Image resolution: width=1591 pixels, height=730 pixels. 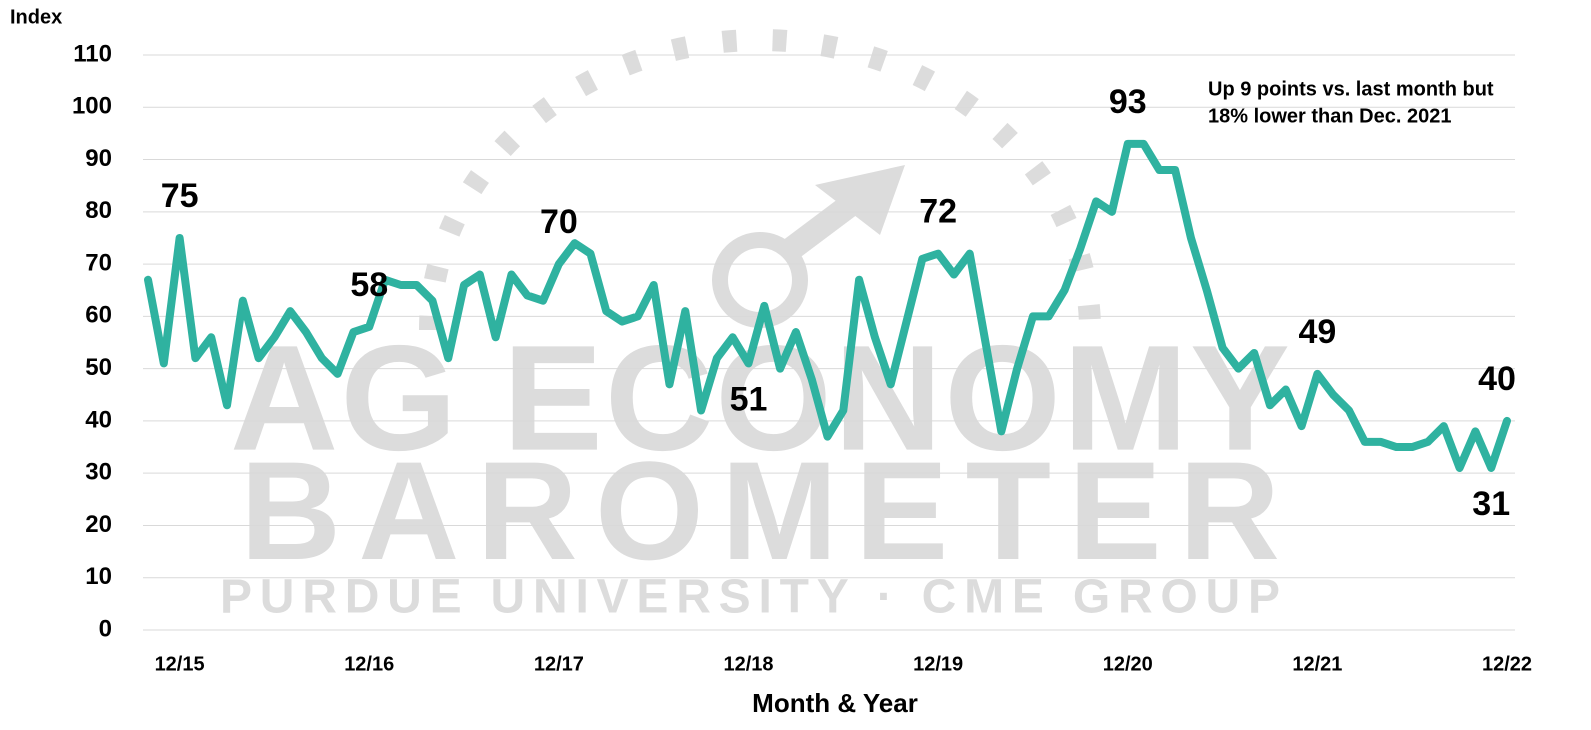 What do you see at coordinates (1497, 379) in the screenshot?
I see `data-label: 40` at bounding box center [1497, 379].